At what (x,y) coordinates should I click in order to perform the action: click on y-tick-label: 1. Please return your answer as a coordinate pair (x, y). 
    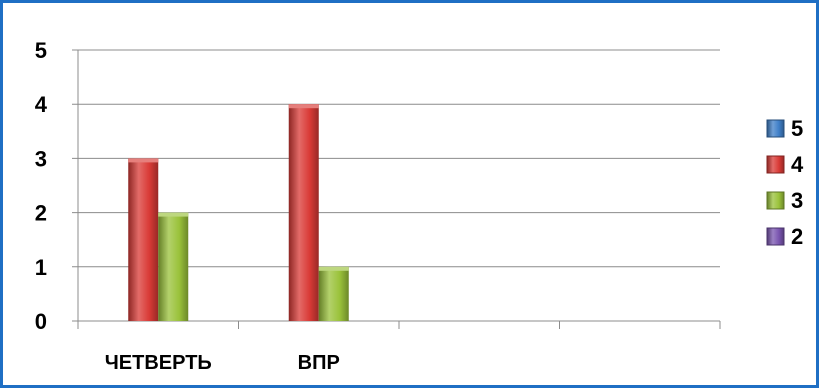
    Looking at the image, I should click on (41, 267).